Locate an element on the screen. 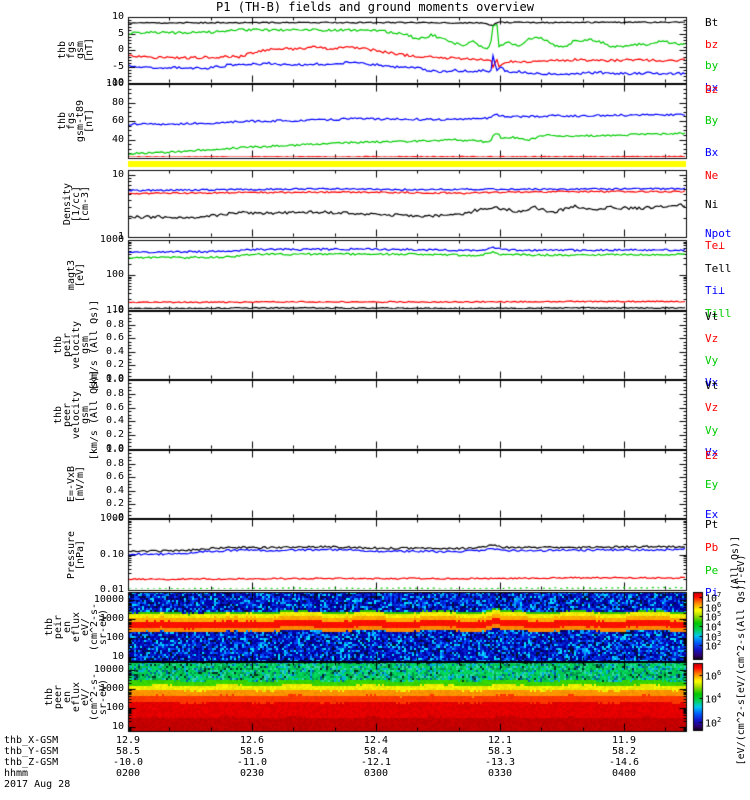 The width and height of the screenshot is (750, 800). series-label-Ey: Ey is located at coordinates (712, 485).